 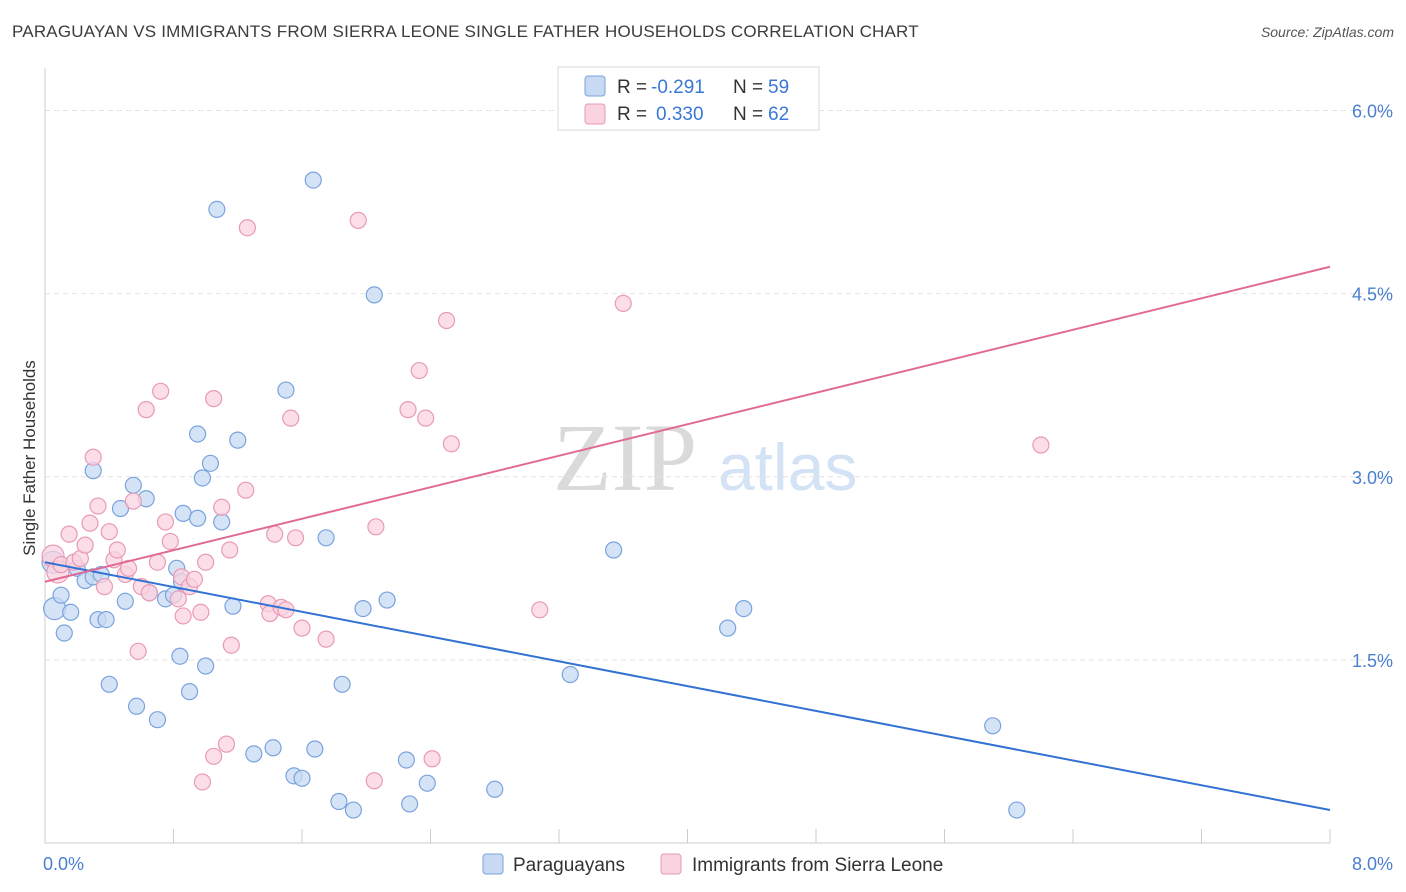 What do you see at coordinates (1327, 32) in the screenshot?
I see `chart-source: Source: ZipAtlas.com` at bounding box center [1327, 32].